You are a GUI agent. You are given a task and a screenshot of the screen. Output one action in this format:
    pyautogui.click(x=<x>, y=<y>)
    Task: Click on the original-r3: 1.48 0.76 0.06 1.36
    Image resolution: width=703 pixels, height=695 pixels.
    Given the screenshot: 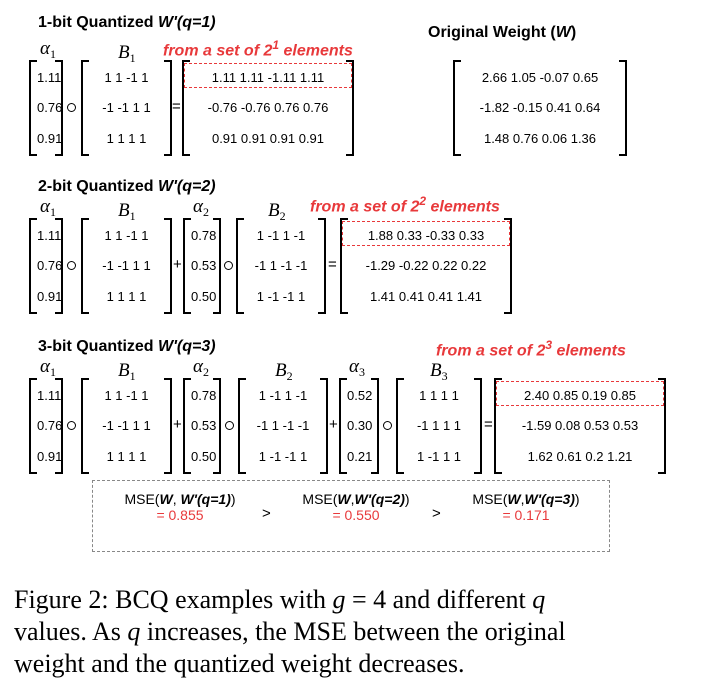 What is the action you would take?
    pyautogui.click(x=540, y=138)
    